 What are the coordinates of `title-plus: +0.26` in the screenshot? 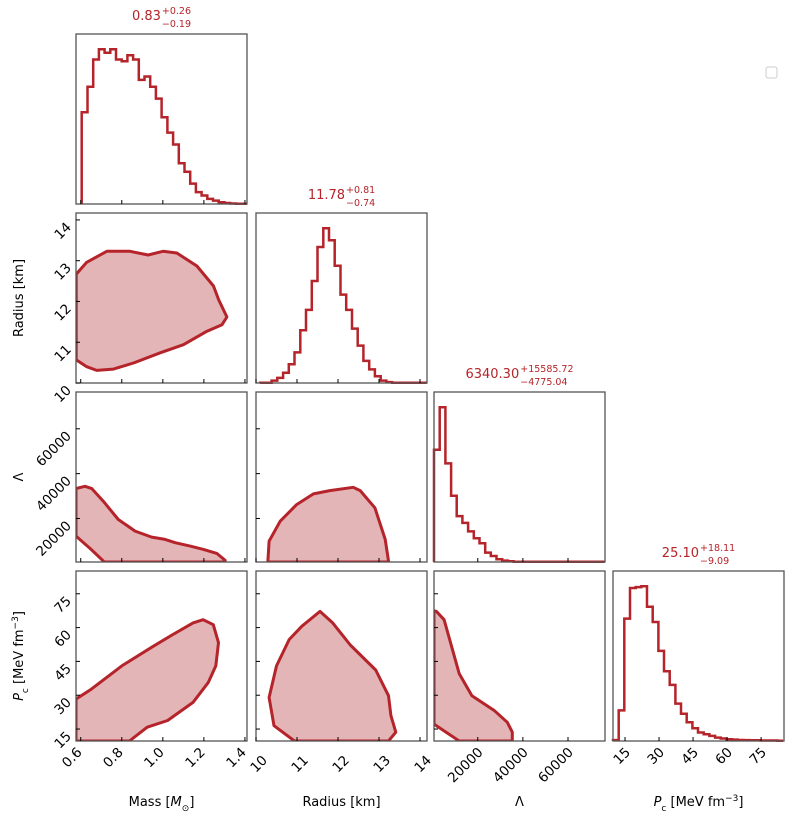 It's located at (176, 11).